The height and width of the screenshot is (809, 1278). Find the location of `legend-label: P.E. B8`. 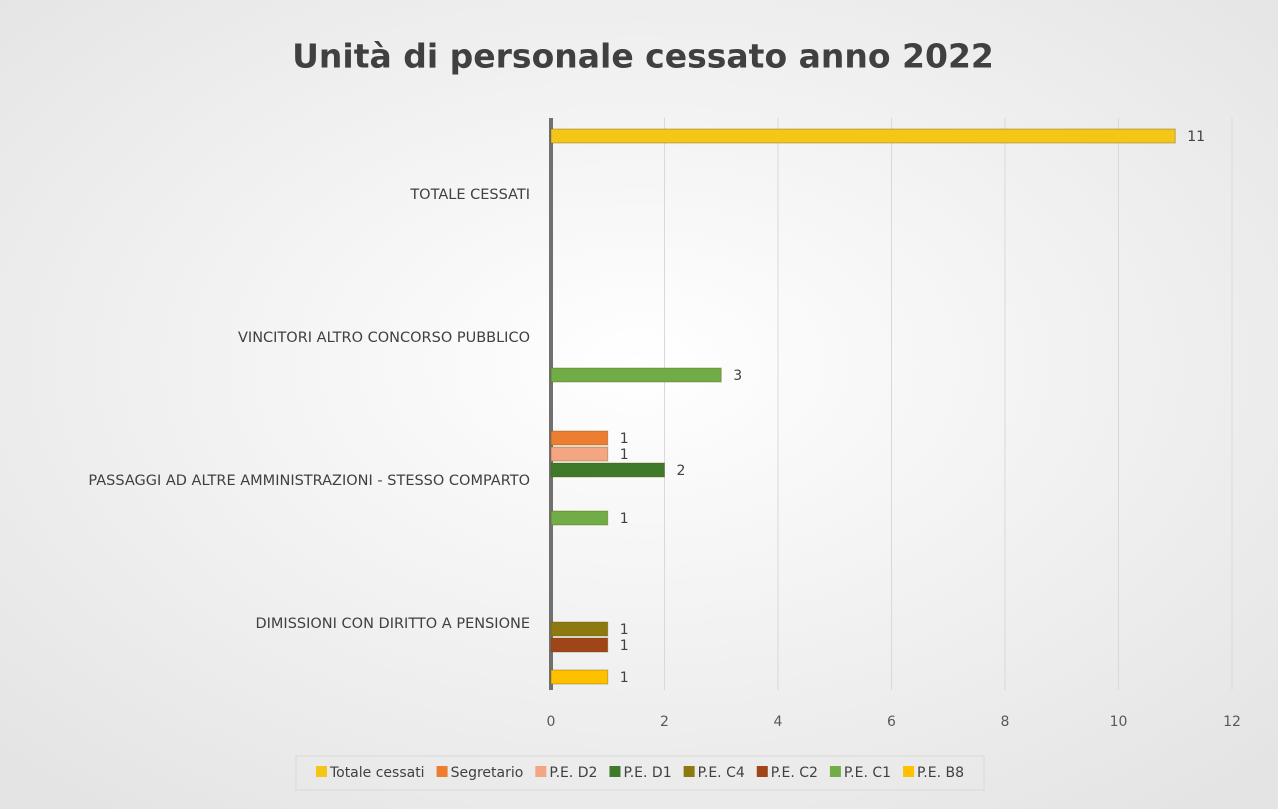

legend-label: P.E. B8 is located at coordinates (940, 773).